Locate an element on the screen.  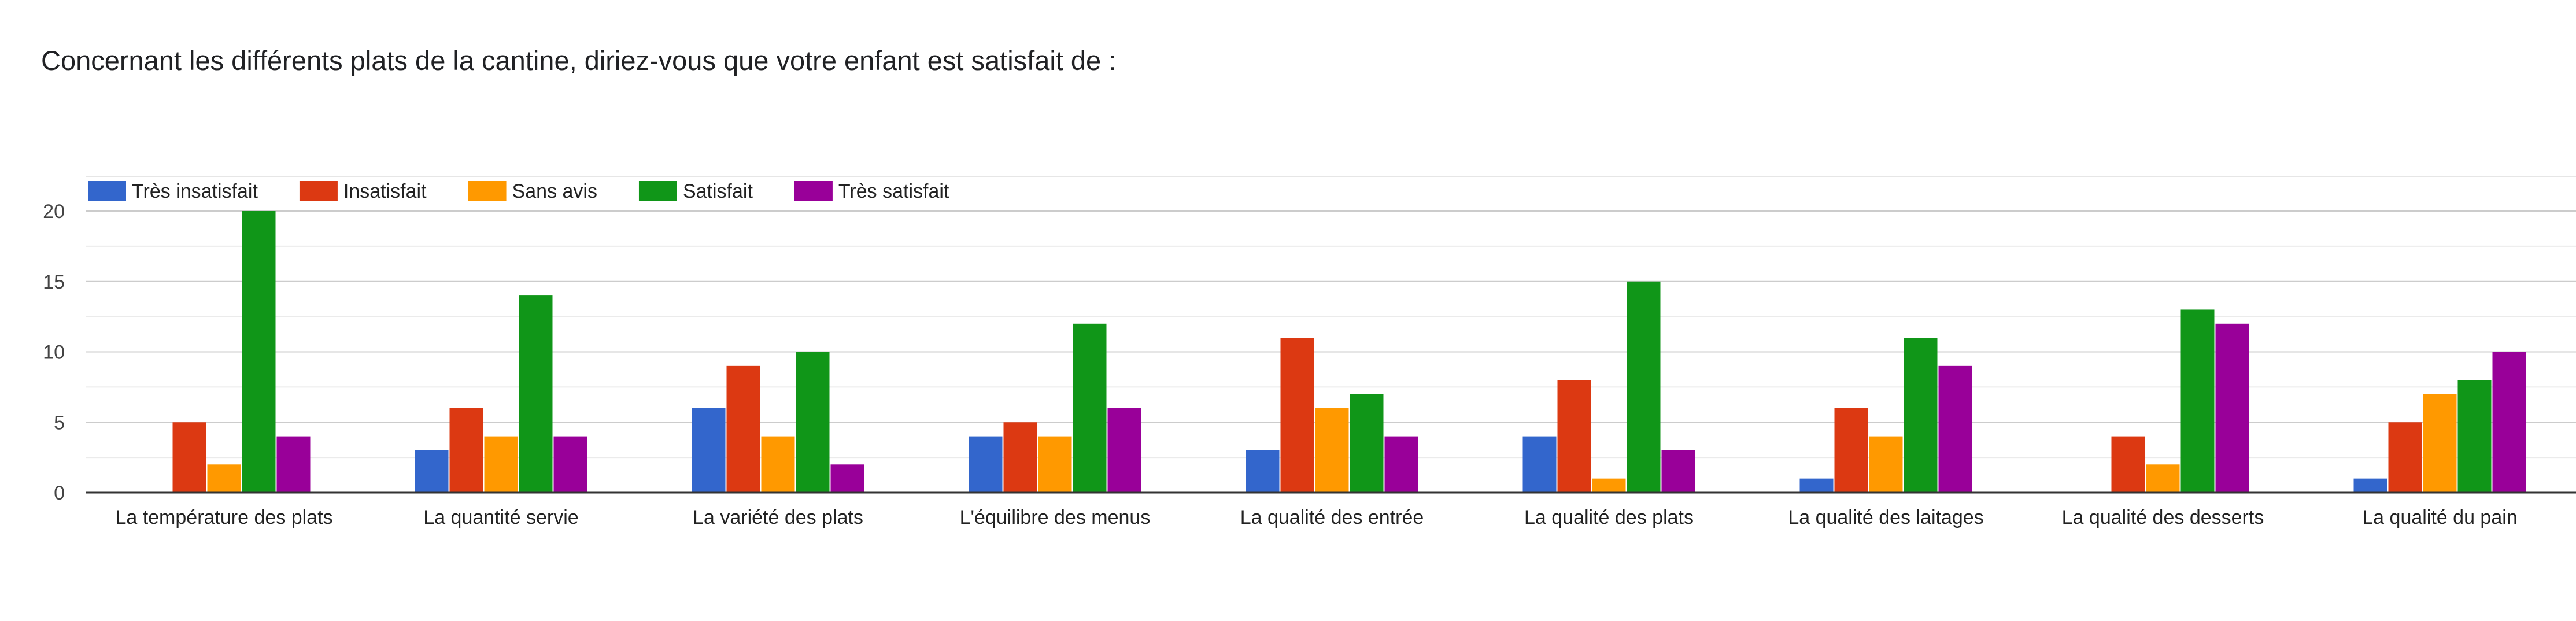
y-tick-label: 10 is located at coordinates (54, 353).